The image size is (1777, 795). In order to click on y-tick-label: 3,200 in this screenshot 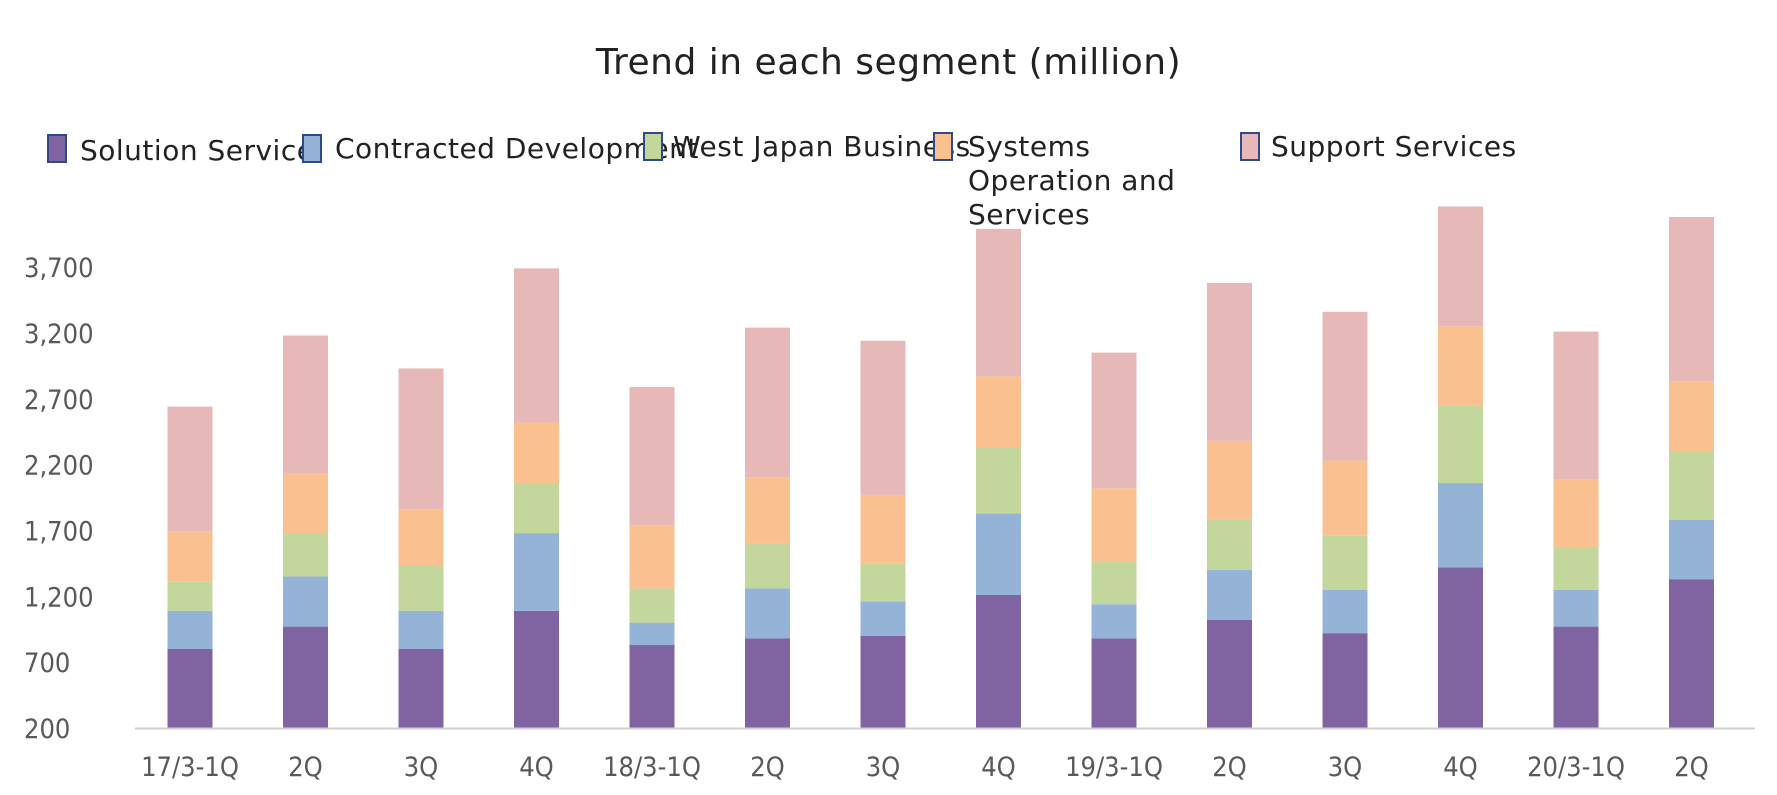, I will do `click(59, 334)`.